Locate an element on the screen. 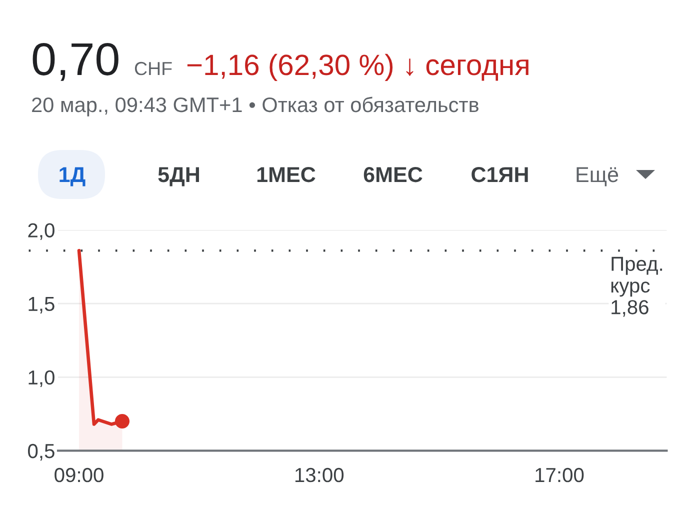 This screenshot has height=511, width=700. text: 5ДН is located at coordinates (178, 176).